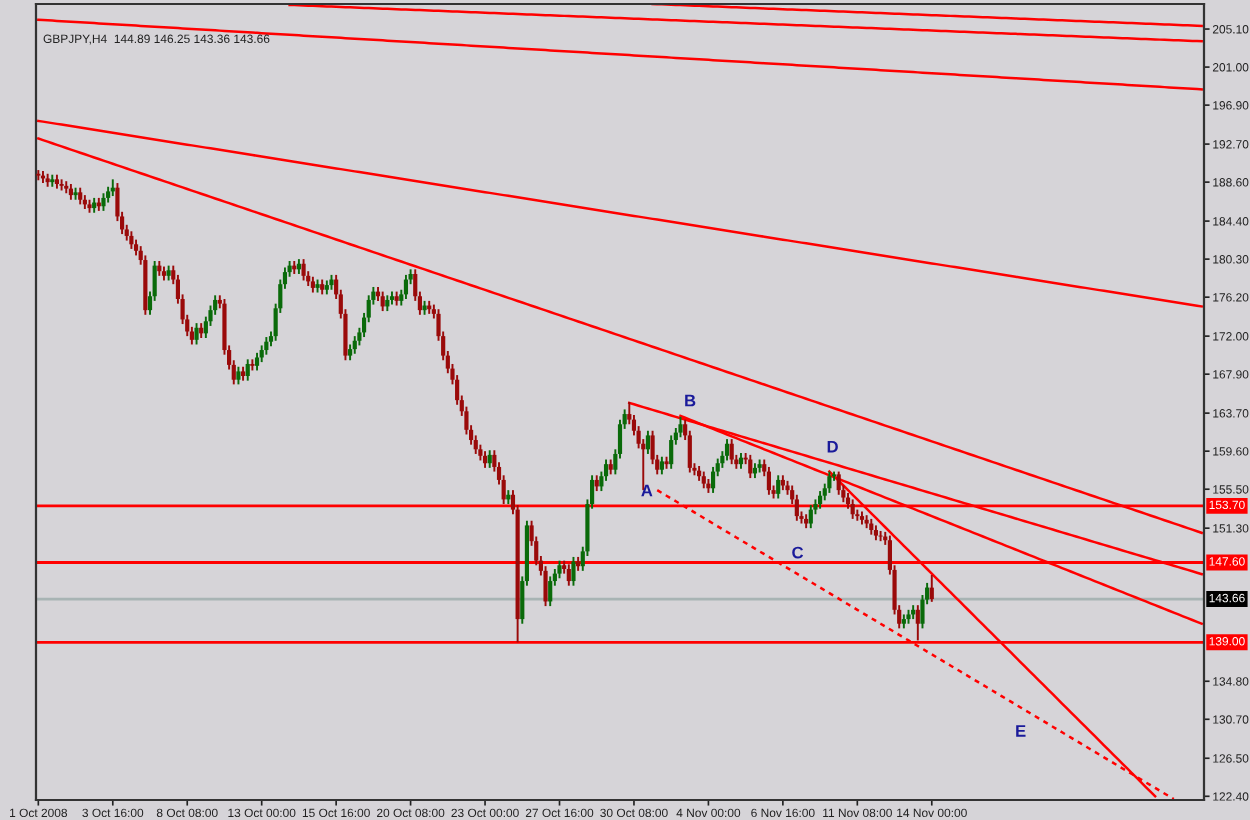 The width and height of the screenshot is (1250, 820). I want to click on annotation: E, so click(1021, 731).